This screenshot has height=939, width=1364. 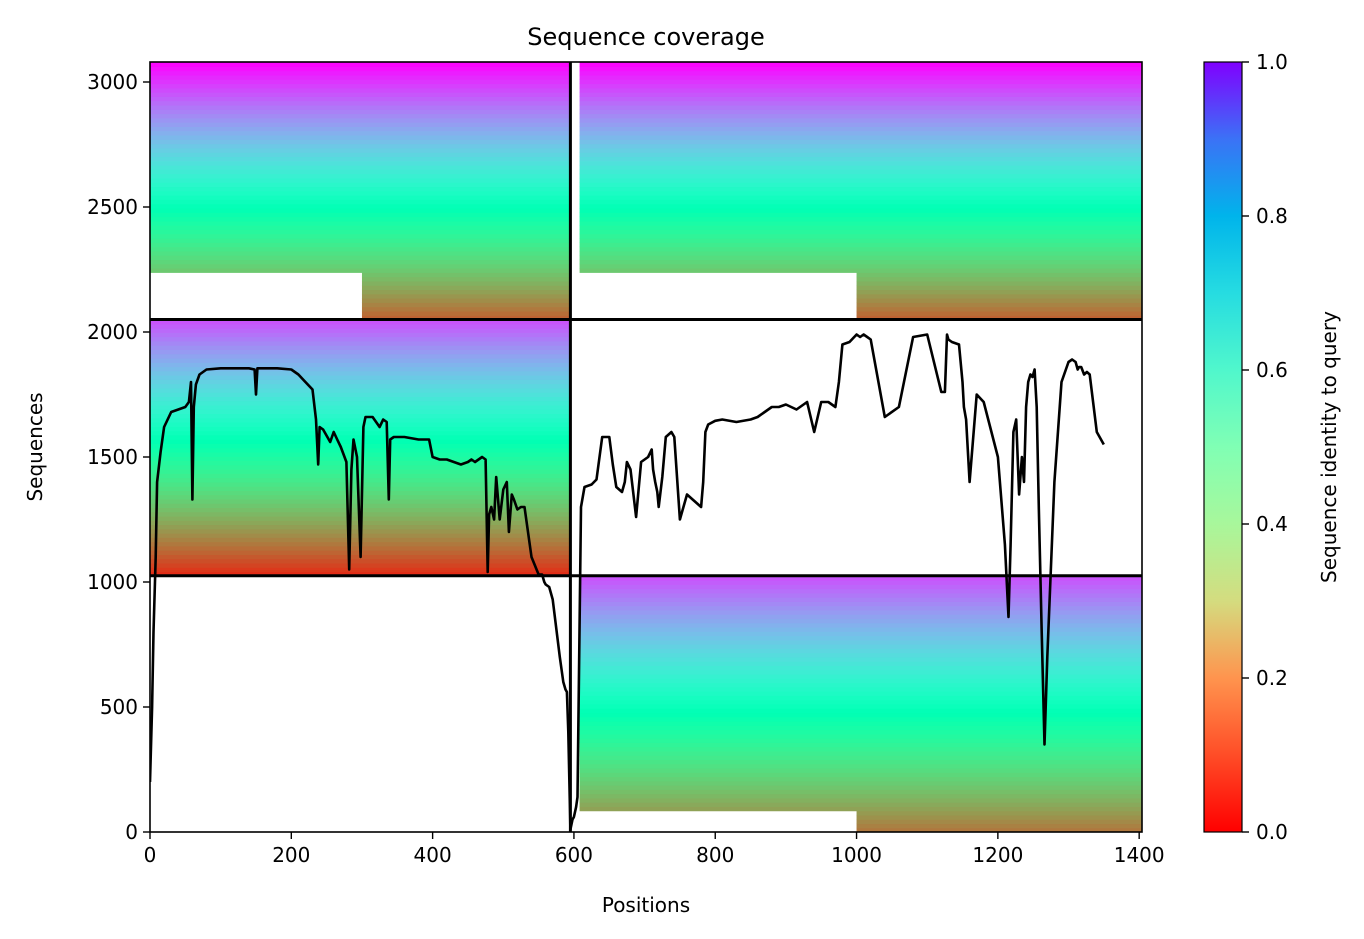 What do you see at coordinates (119, 707) in the screenshot?
I see `y-tick-label: 500` at bounding box center [119, 707].